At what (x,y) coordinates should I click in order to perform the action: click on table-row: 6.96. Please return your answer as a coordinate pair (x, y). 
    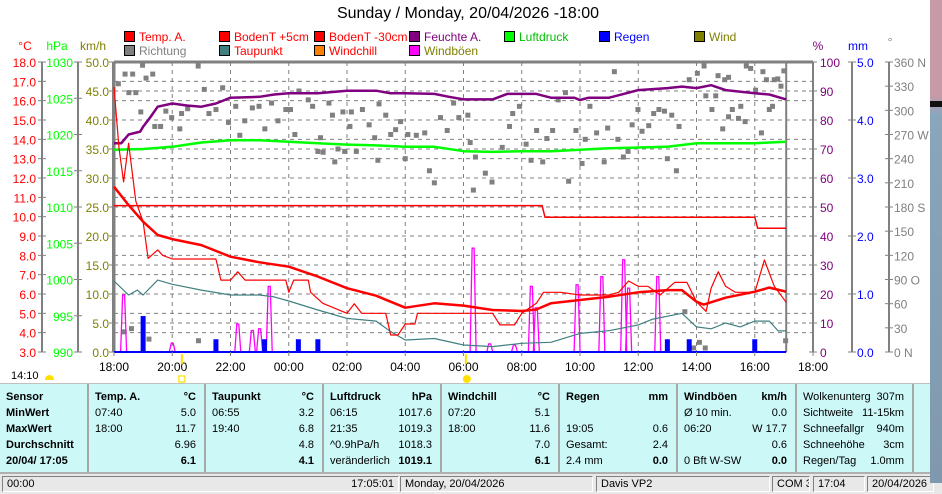
    Looking at the image, I should click on (146, 445).